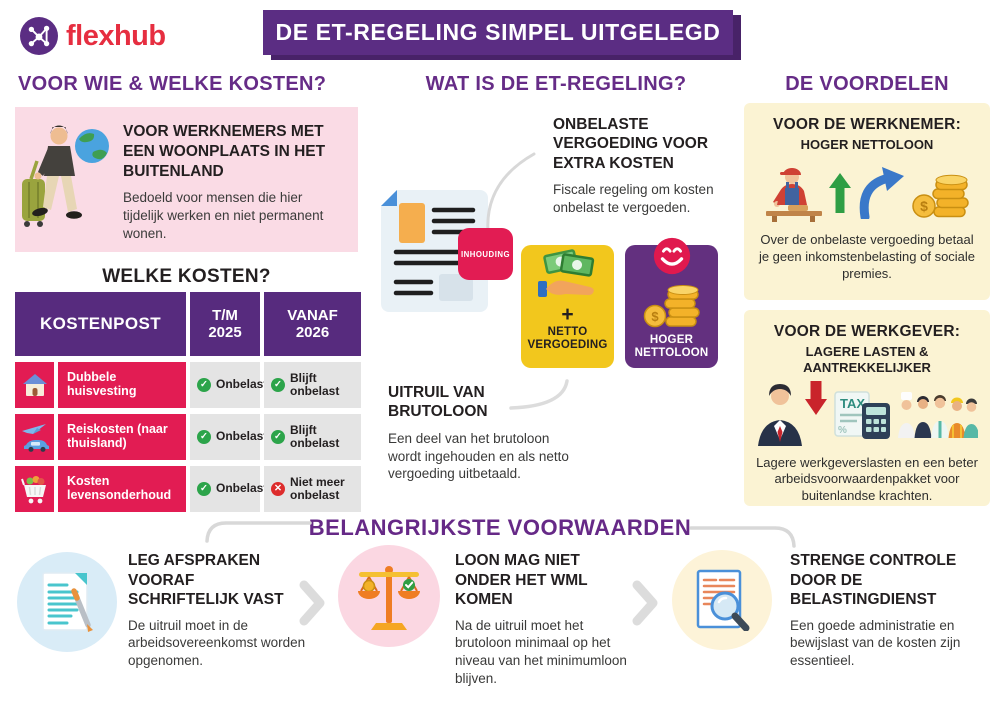 Image resolution: width=1000 pixels, height=707 pixels. What do you see at coordinates (867, 144) in the screenshot?
I see `employee-subtitle: HOGER NETTOLOON` at bounding box center [867, 144].